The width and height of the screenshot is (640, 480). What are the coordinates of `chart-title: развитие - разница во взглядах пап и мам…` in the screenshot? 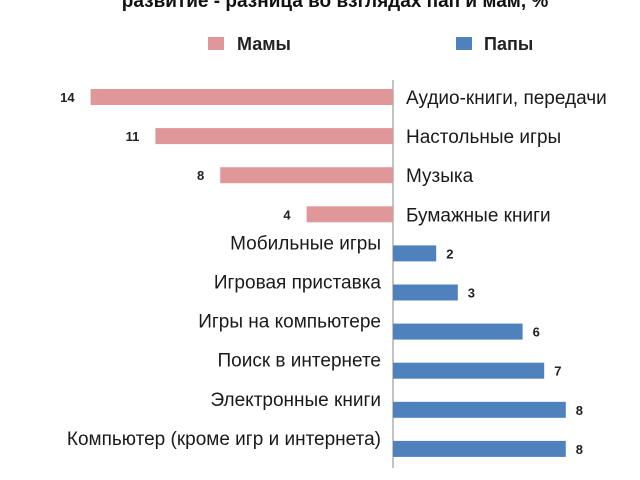 It's located at (335, 6).